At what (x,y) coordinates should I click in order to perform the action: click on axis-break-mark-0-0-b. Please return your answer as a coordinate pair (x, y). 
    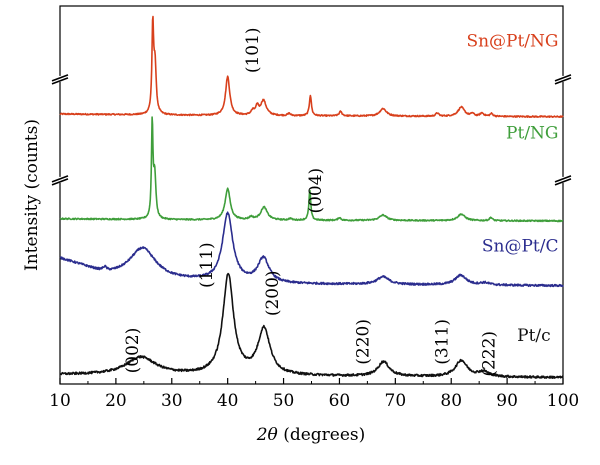
    Looking at the image, I should click on (60, 81).